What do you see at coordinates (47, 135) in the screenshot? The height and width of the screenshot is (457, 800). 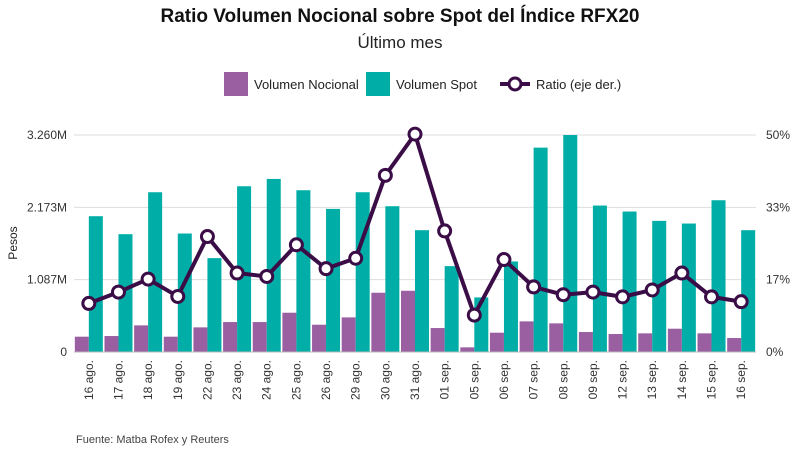 I see `y-tick-label-left: 3.260M` at bounding box center [47, 135].